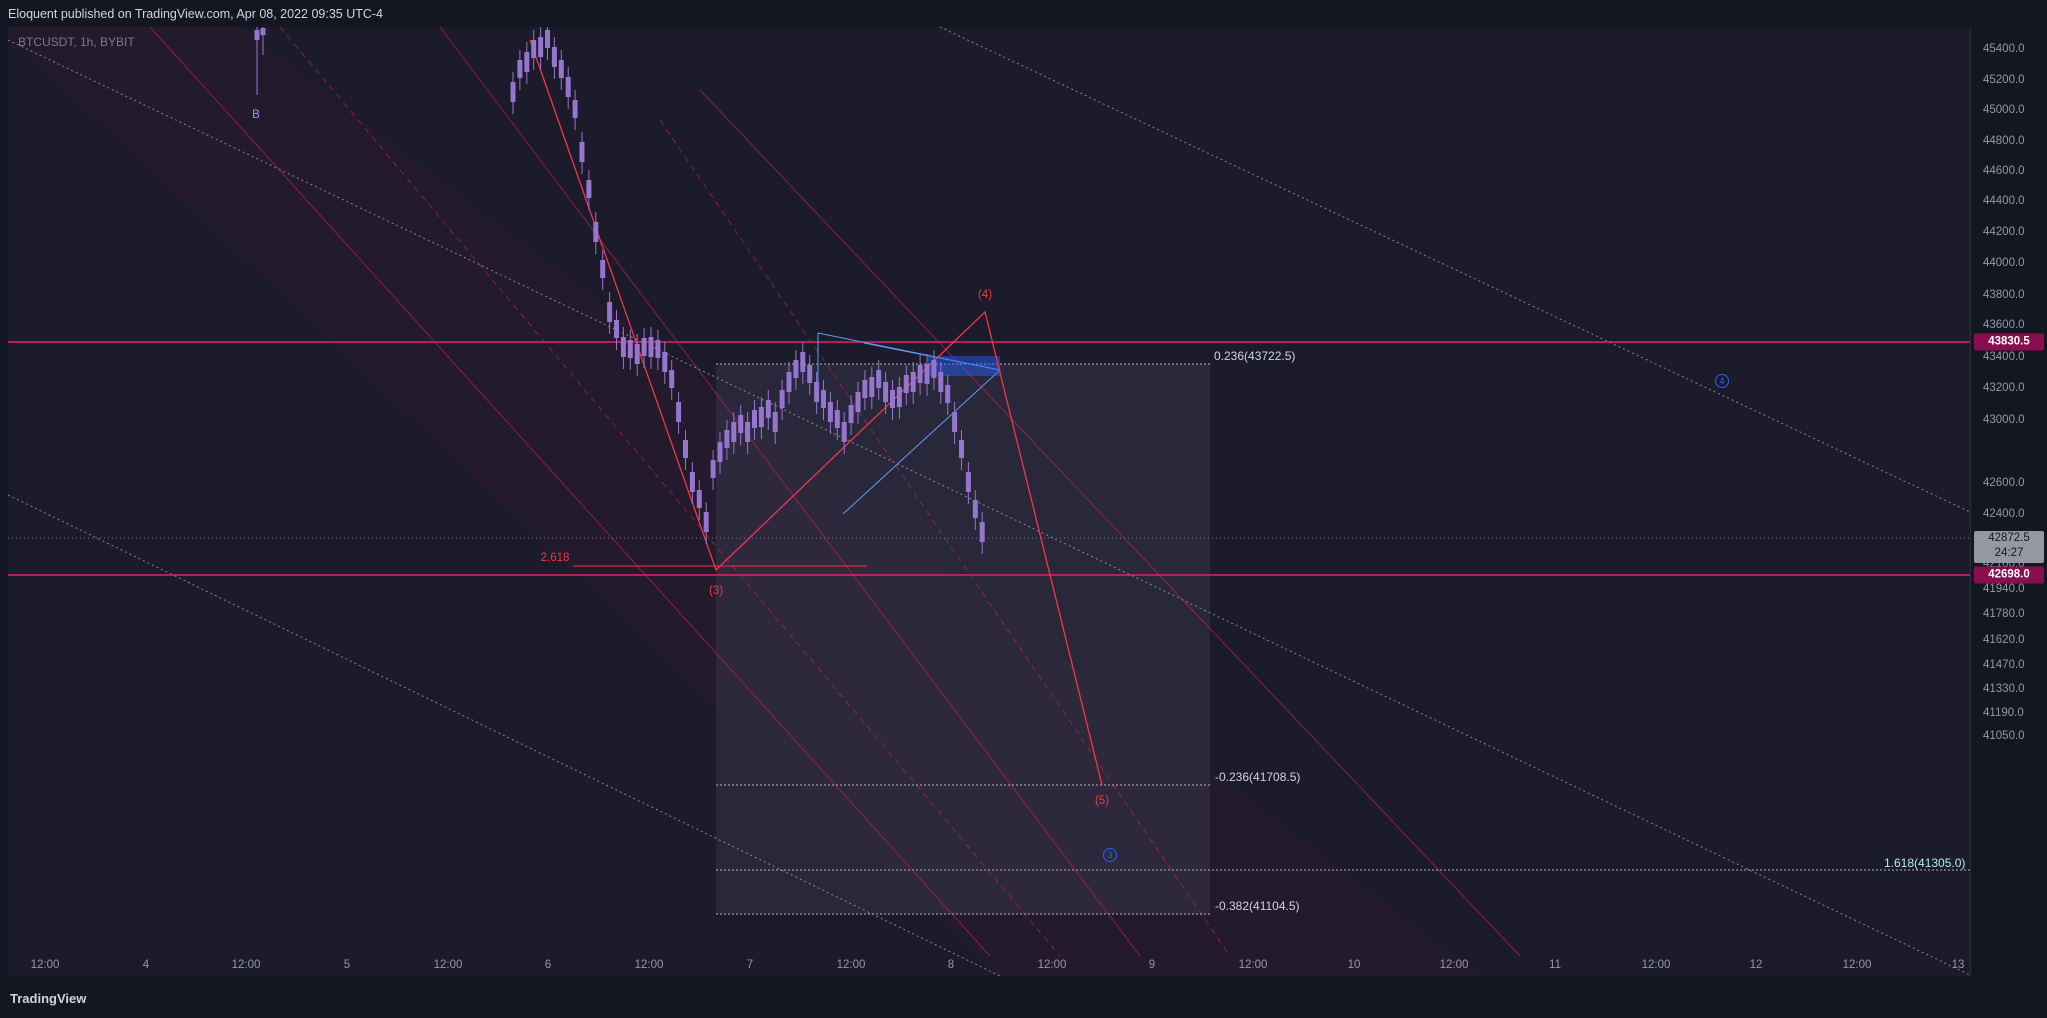 The width and height of the screenshot is (2047, 1018). I want to click on wave-4-label: (4), so click(985, 295).